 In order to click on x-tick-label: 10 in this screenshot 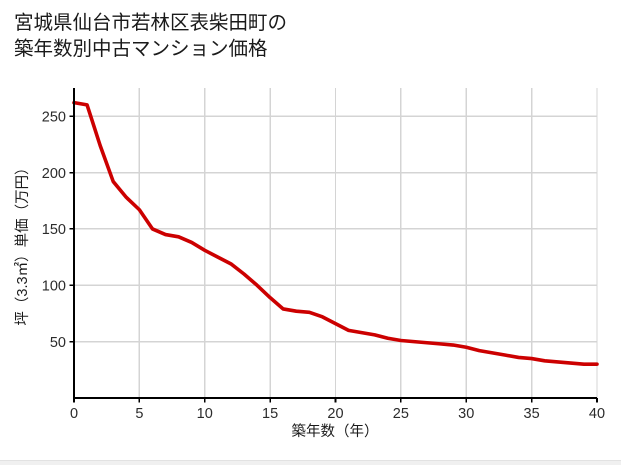, I will do `click(205, 414)`.